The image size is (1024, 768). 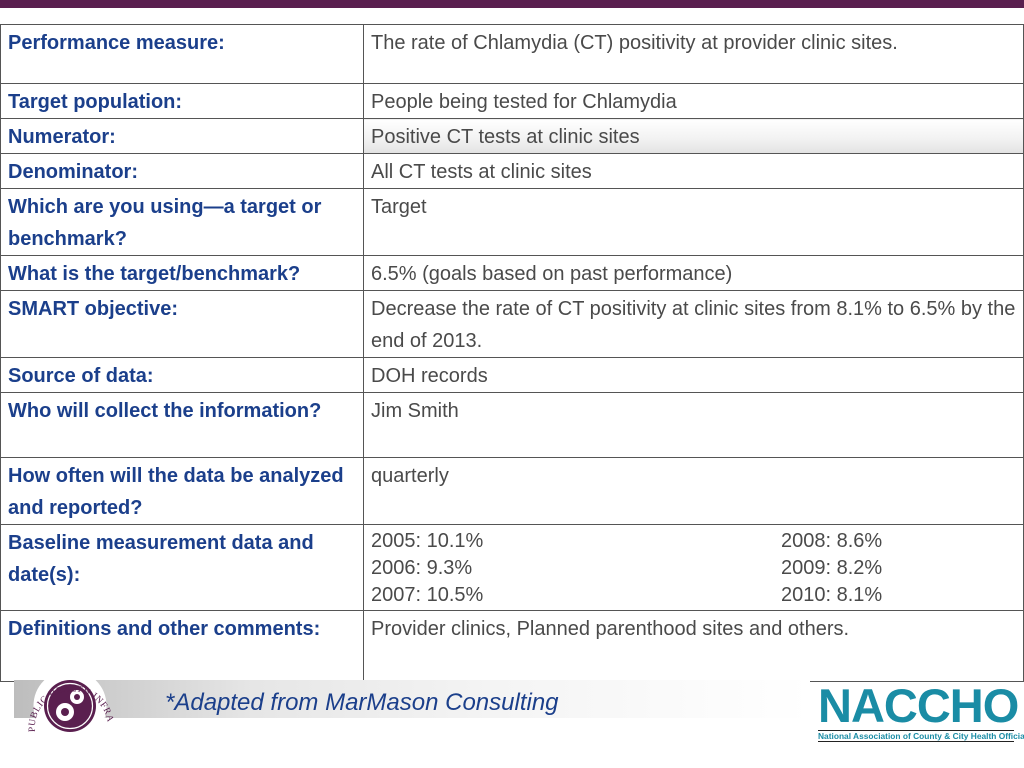 I want to click on attribution-note: *Adapted from MarMason Consulting, so click(x=362, y=702).